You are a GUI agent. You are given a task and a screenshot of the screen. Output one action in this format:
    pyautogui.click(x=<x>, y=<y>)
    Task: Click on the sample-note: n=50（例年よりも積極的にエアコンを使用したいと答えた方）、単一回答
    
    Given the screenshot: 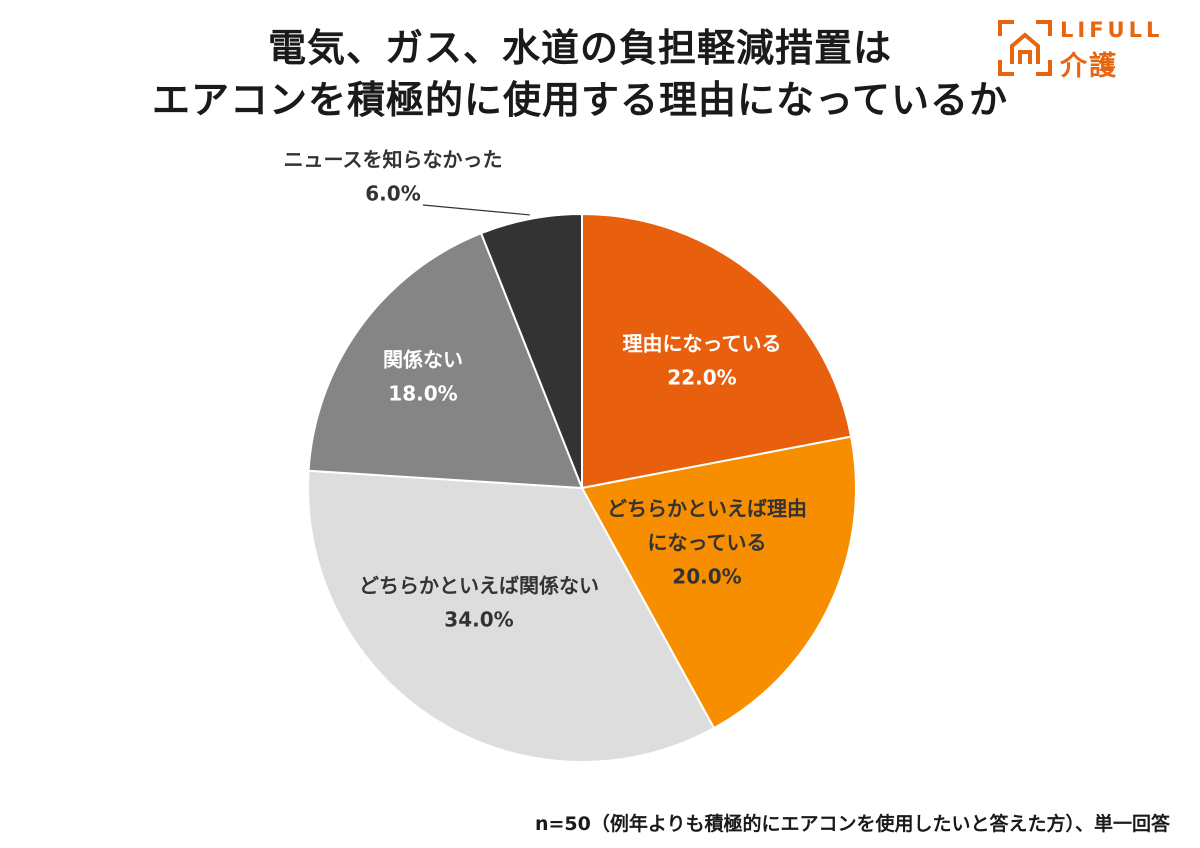 What is the action you would take?
    pyautogui.click(x=852, y=824)
    